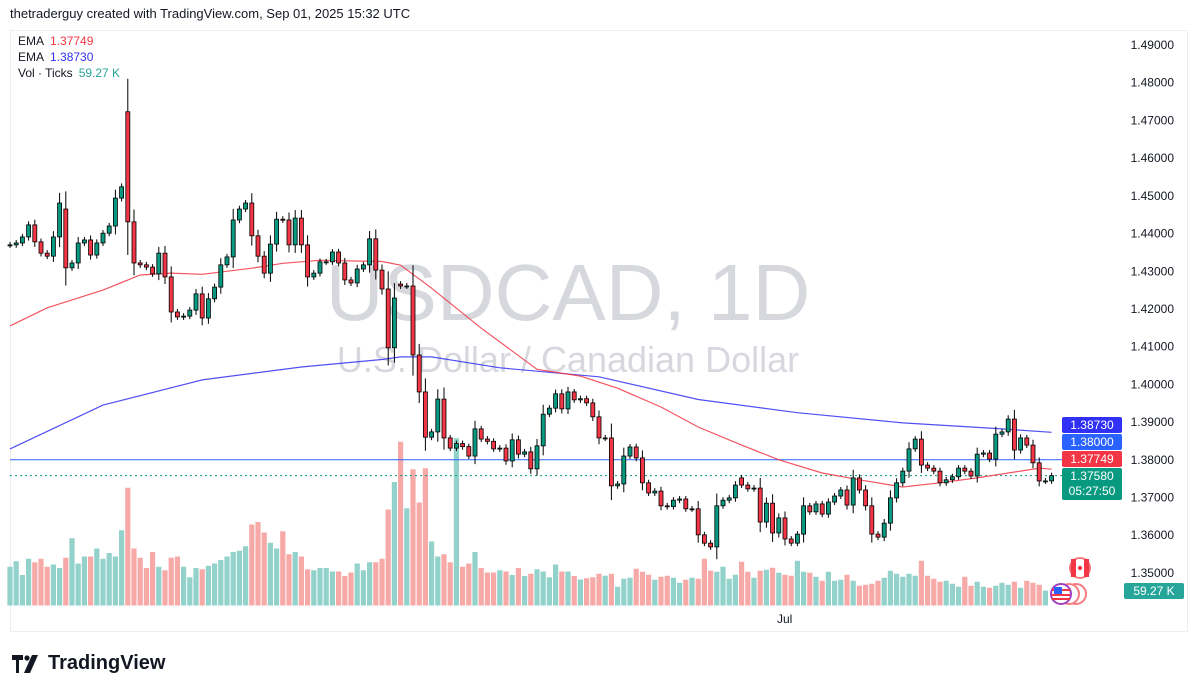  What do you see at coordinates (1092, 476) in the screenshot?
I see `last-price: 1.37580` at bounding box center [1092, 476].